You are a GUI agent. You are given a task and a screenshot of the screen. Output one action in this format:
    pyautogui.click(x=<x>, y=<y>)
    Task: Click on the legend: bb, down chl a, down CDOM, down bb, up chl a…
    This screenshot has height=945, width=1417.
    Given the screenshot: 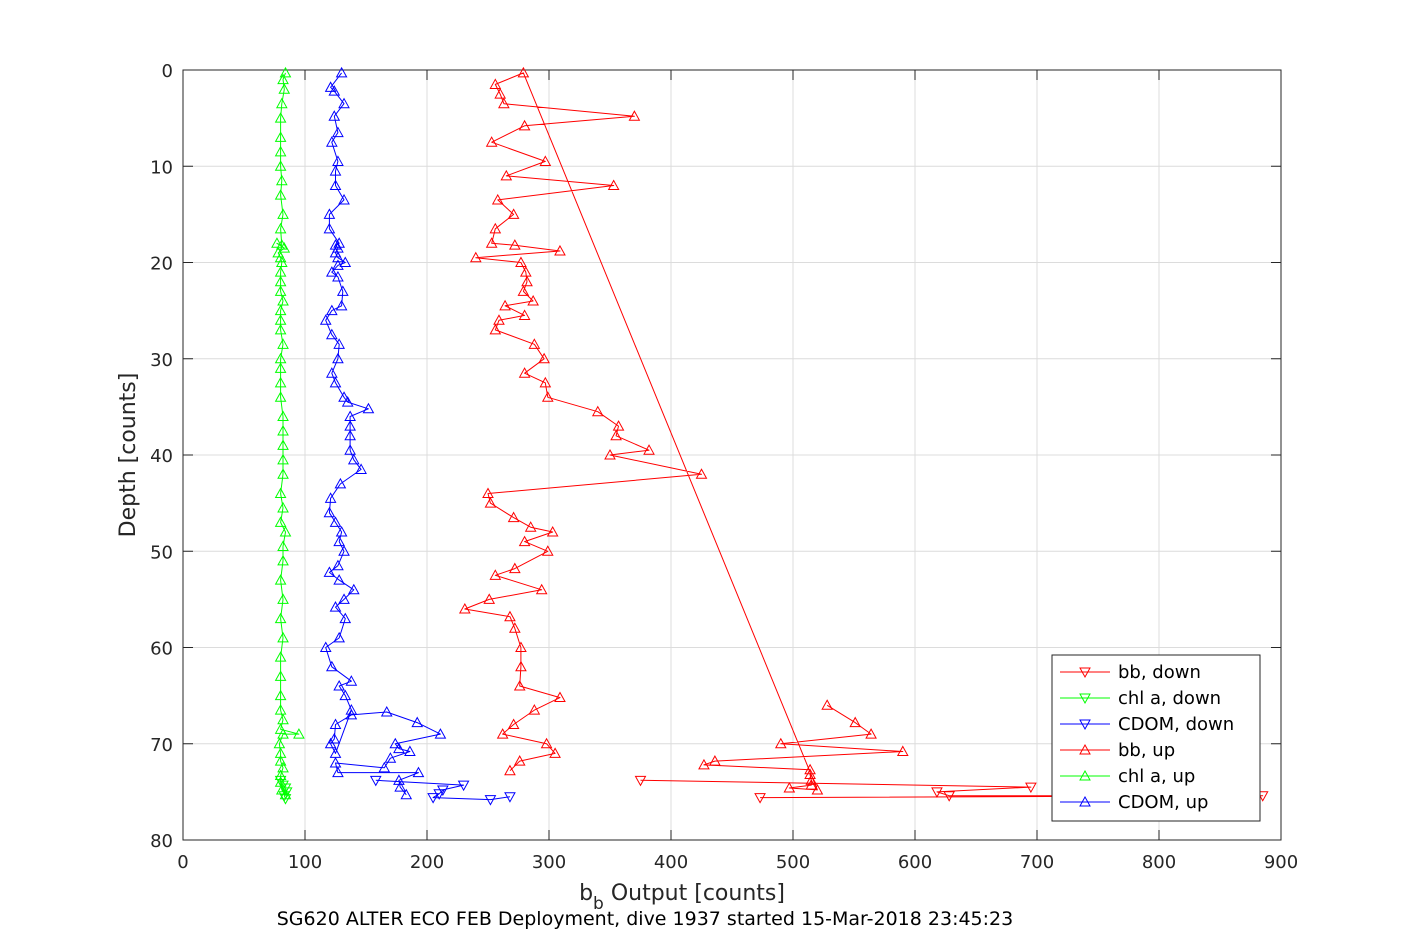 What is the action you would take?
    pyautogui.click(x=1156, y=738)
    